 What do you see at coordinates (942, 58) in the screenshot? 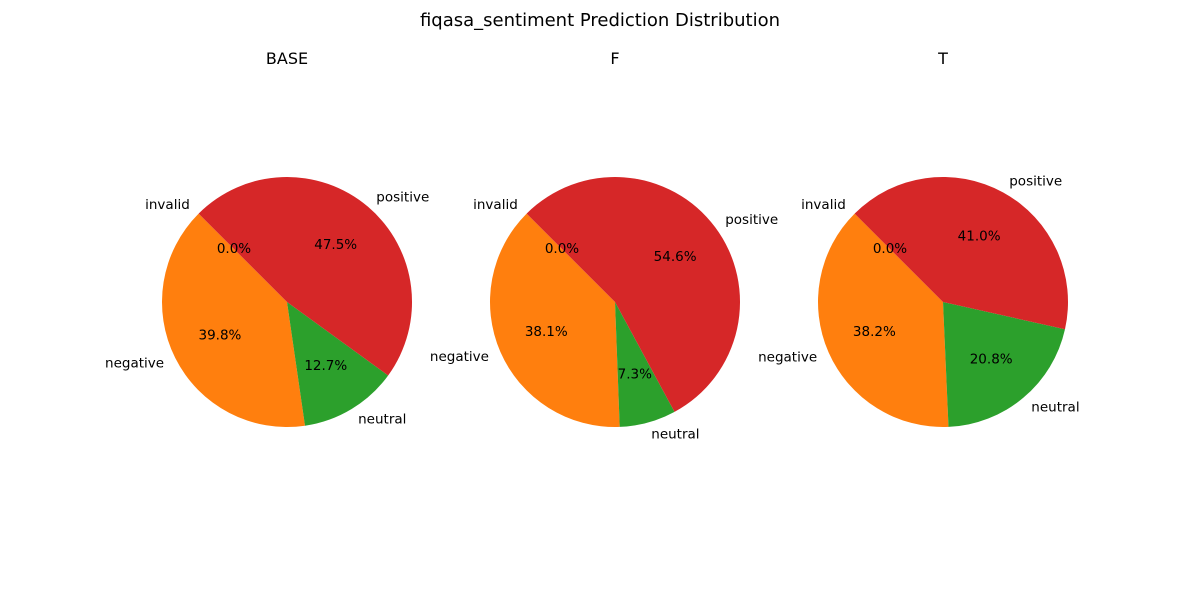
I see `pie-title: T` at bounding box center [942, 58].